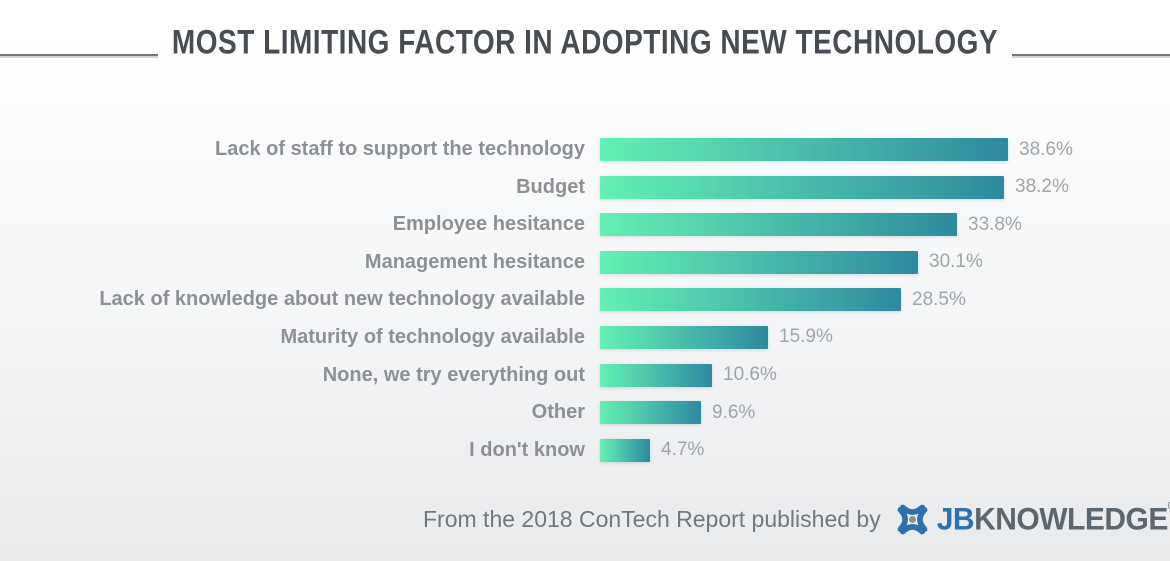 The image size is (1170, 561). What do you see at coordinates (1169, 506) in the screenshot?
I see `registered-trademark: ®` at bounding box center [1169, 506].